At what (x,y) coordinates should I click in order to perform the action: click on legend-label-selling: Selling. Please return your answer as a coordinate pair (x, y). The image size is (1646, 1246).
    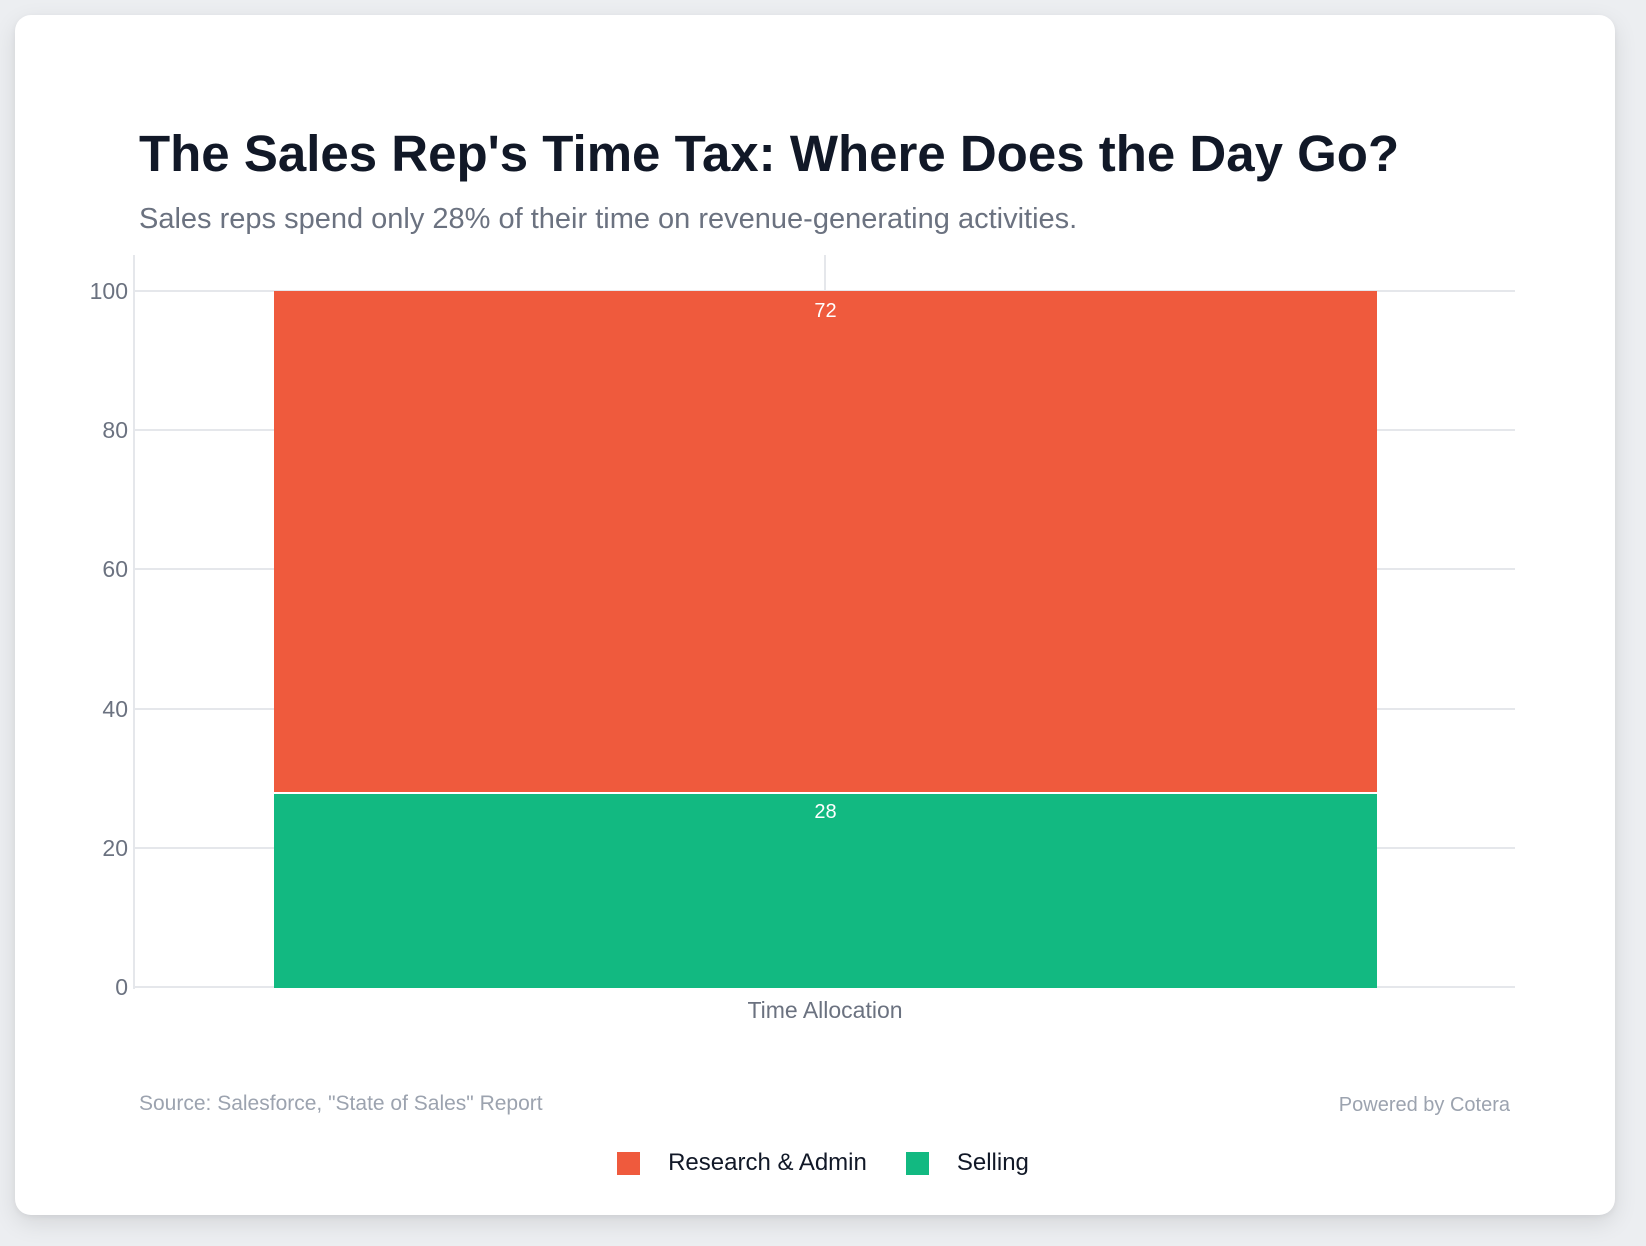
    Looking at the image, I should click on (992, 1162).